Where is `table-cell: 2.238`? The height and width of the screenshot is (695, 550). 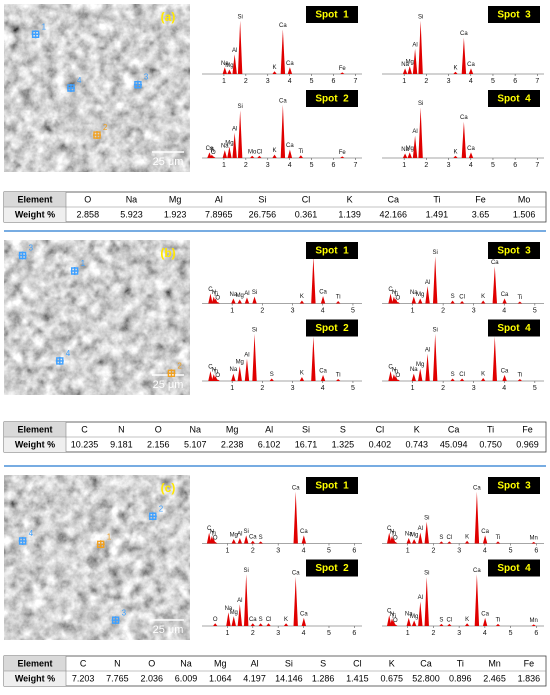
table-cell: 2.238 is located at coordinates (232, 444).